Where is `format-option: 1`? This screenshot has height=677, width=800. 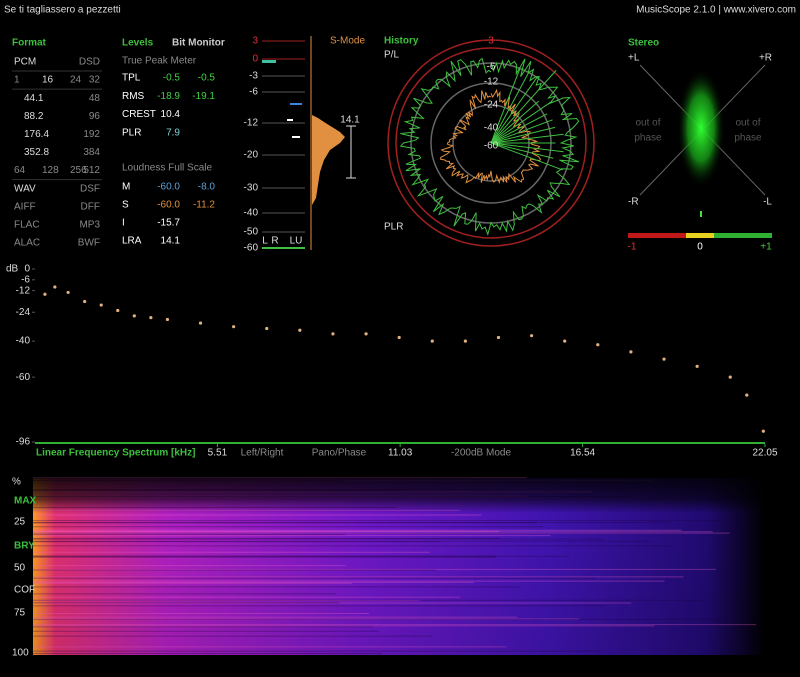
format-option: 1 is located at coordinates (17, 80).